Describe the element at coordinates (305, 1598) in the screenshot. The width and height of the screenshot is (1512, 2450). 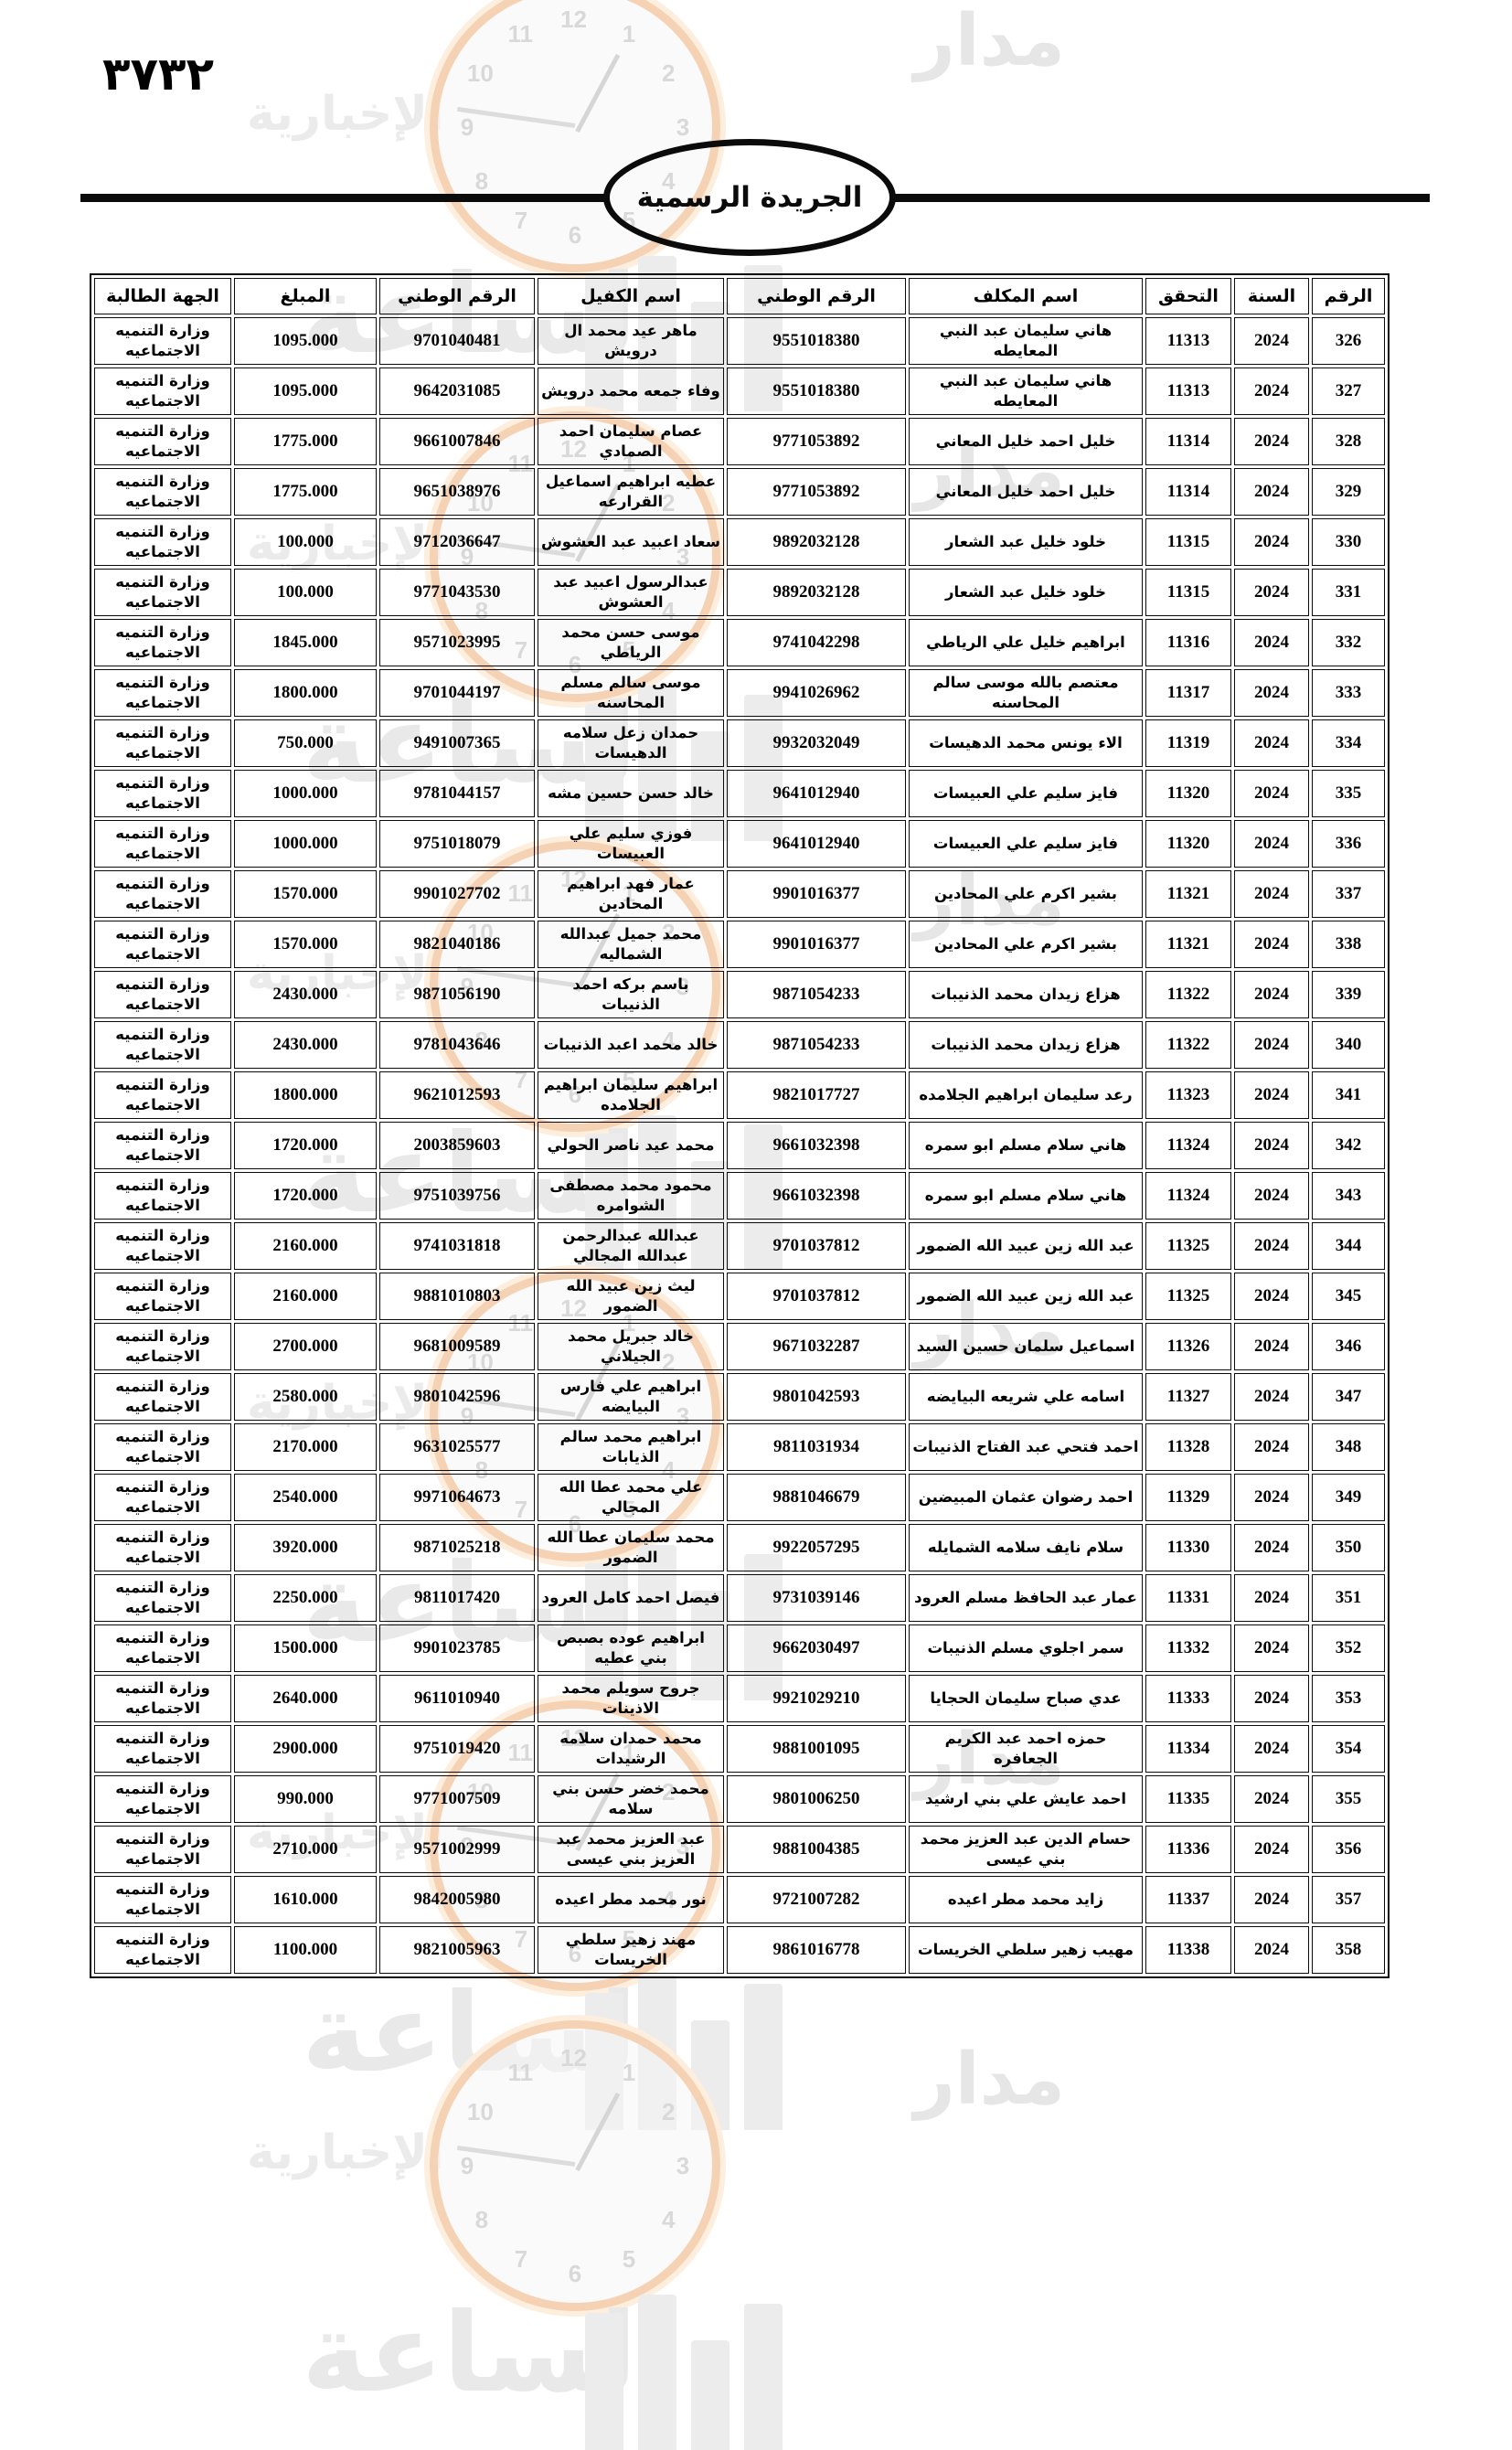
I see `cell-amount: 2250.000` at that location.